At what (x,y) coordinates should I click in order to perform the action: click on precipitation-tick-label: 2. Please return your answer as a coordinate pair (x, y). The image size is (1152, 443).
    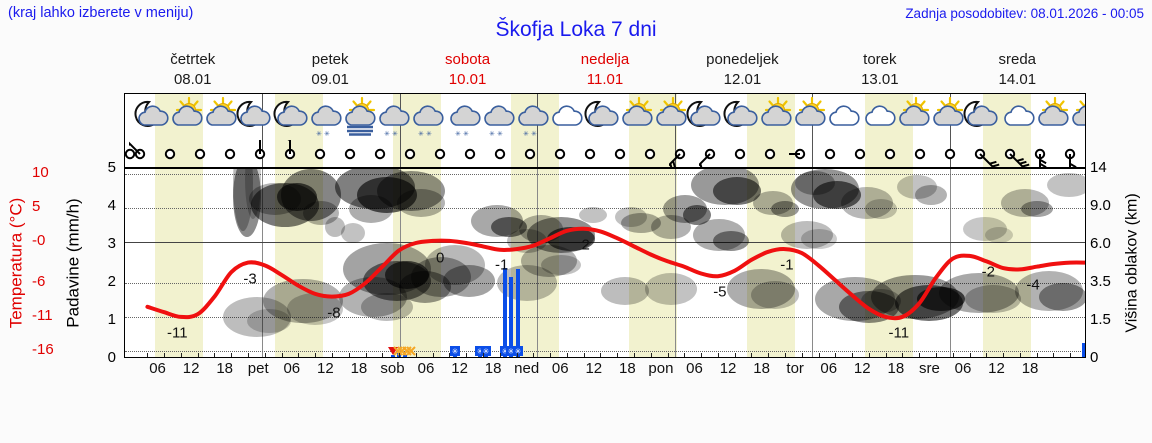
    Looking at the image, I should click on (111, 281).